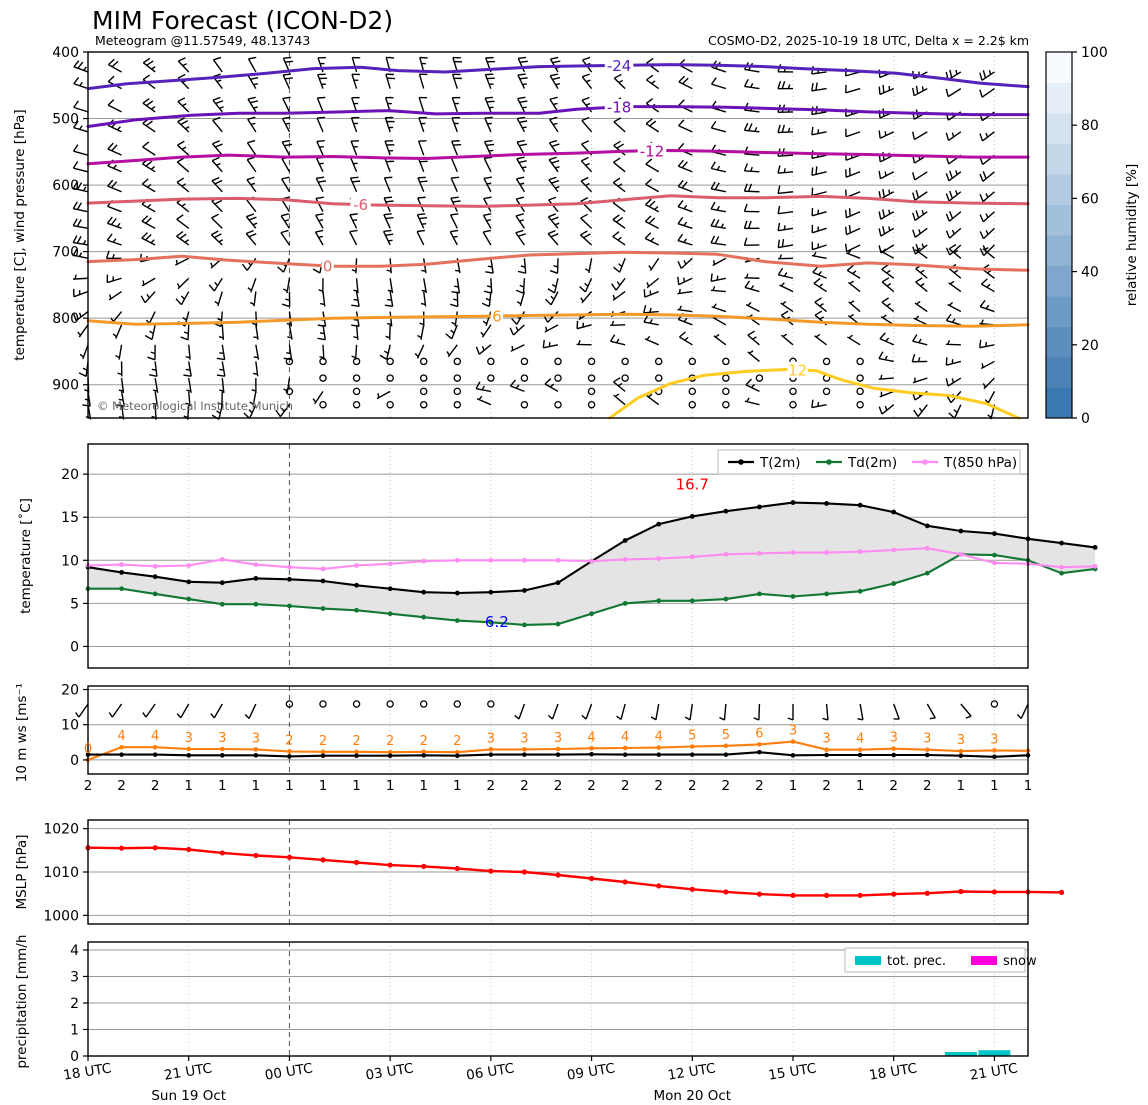 This screenshot has width=1148, height=1105. What do you see at coordinates (692, 485) in the screenshot?
I see `max-temp-annotation: 16.7` at bounding box center [692, 485].